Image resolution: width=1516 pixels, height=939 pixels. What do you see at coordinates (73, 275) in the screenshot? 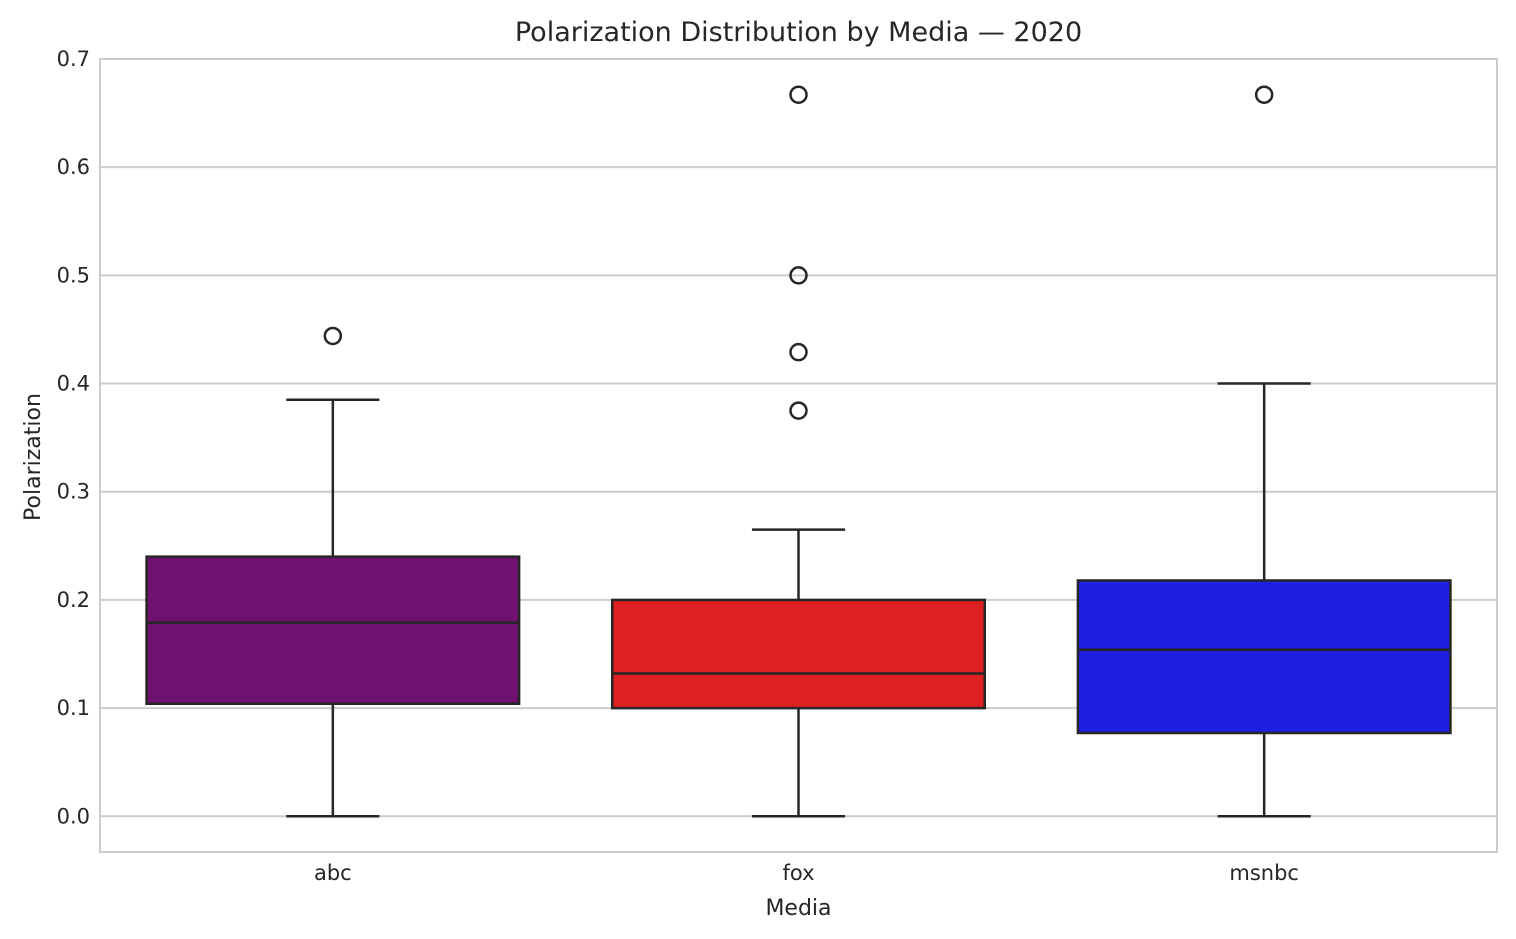
I see `y-tick-label: 0.5` at bounding box center [73, 275].